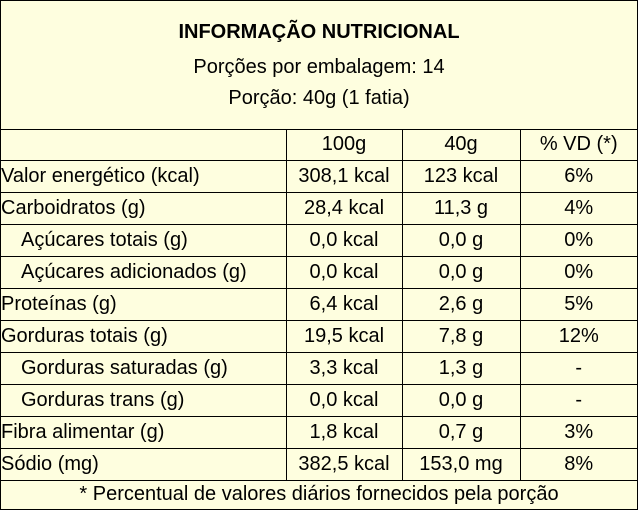  Describe the element at coordinates (344, 304) in the screenshot. I see `value-100g: 6,4 kcal` at that location.